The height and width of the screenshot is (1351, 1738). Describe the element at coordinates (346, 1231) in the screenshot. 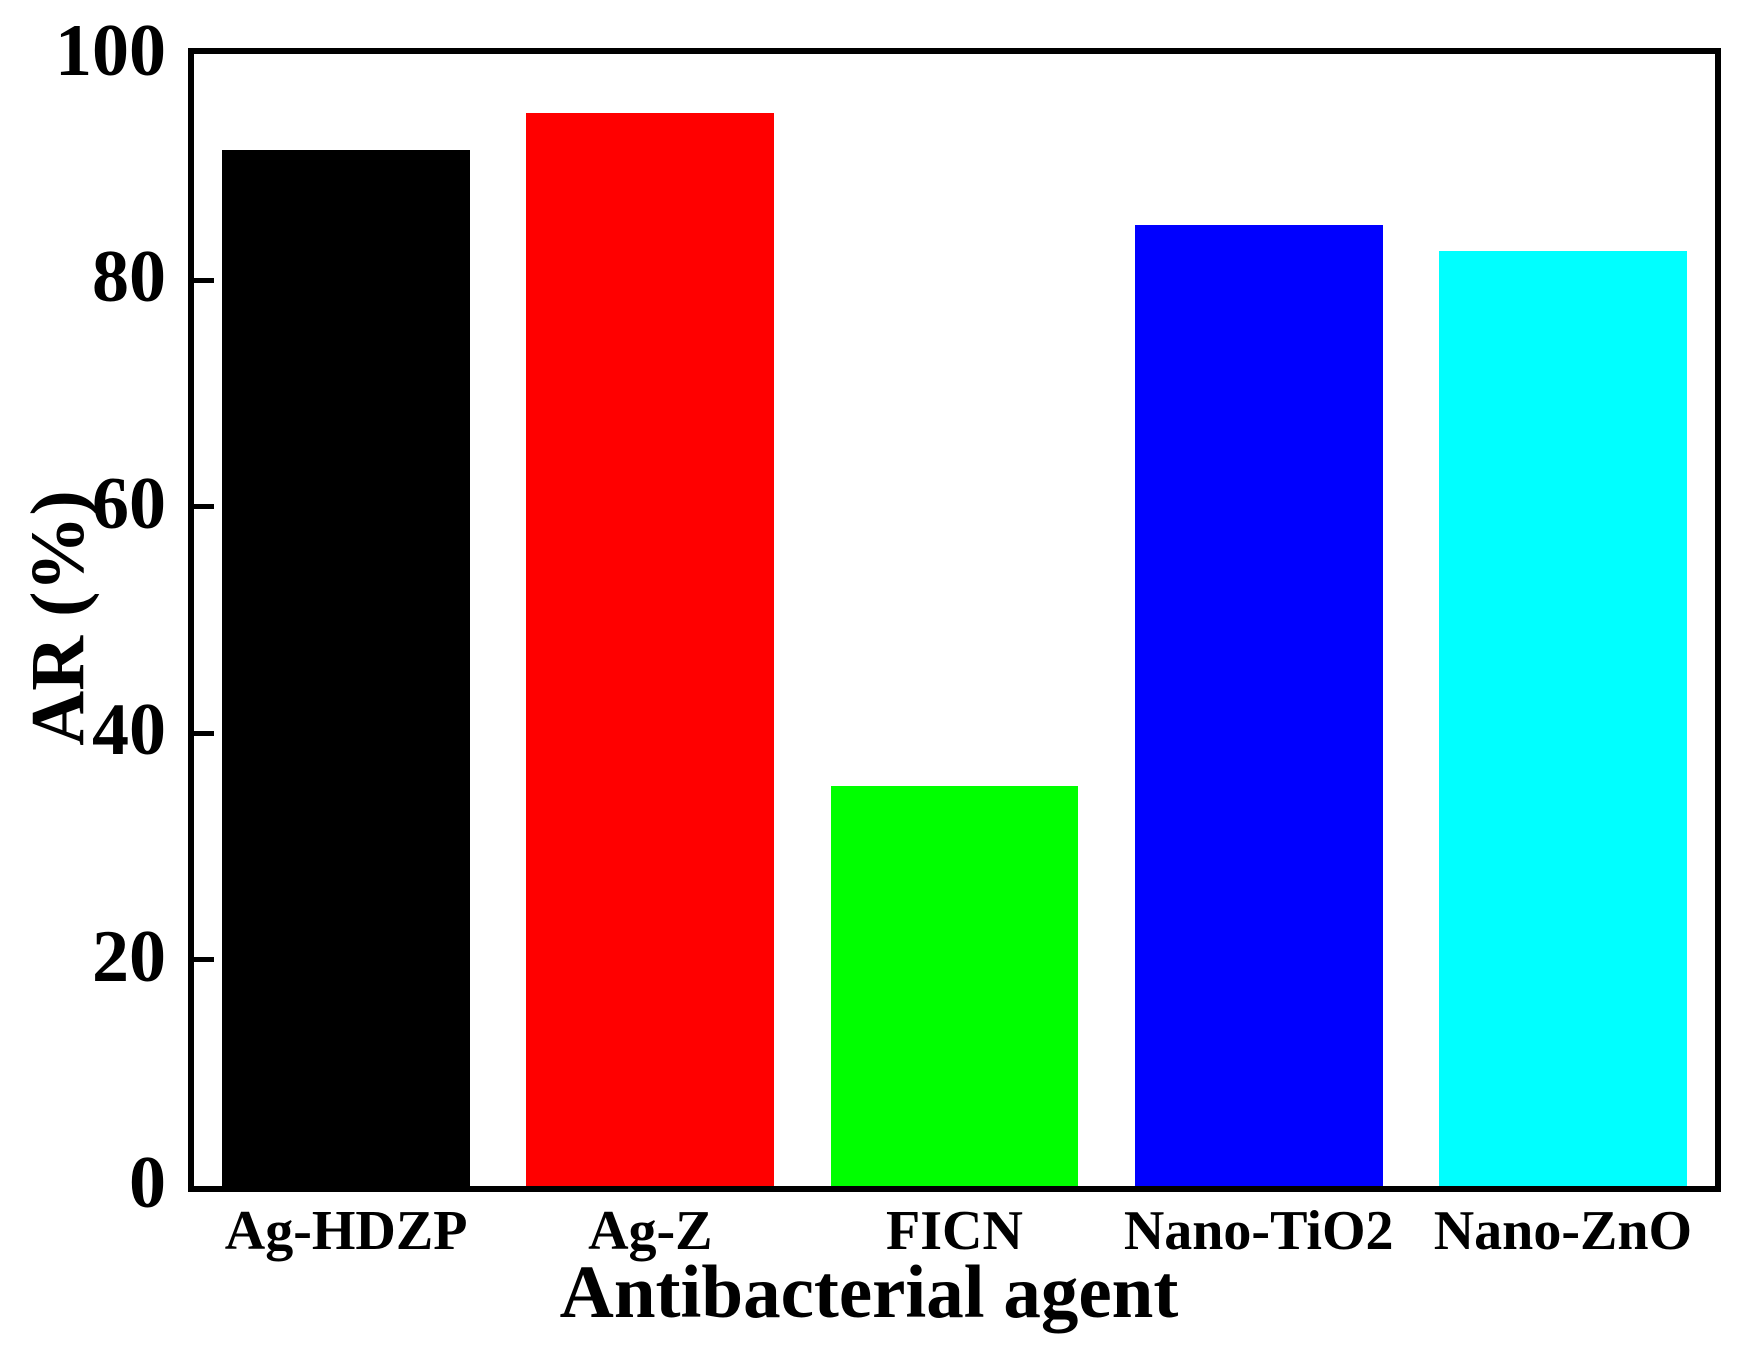

I see `x-tick-label-Ag-HDZP: Ag-HDZP` at that location.